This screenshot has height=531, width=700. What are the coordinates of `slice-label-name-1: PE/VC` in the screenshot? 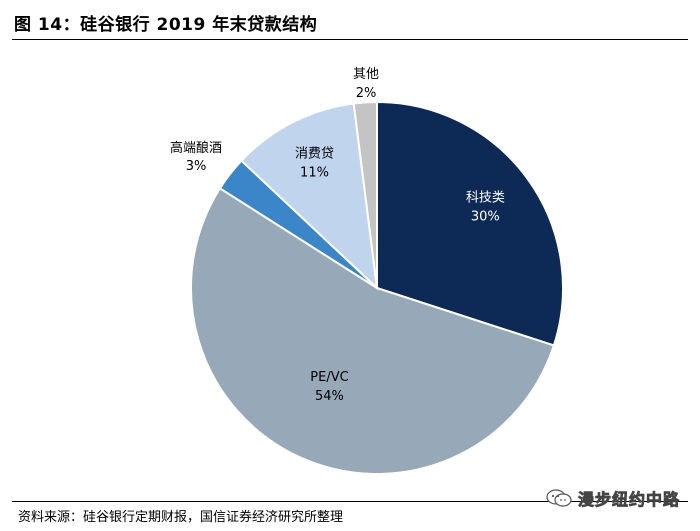 It's located at (329, 377).